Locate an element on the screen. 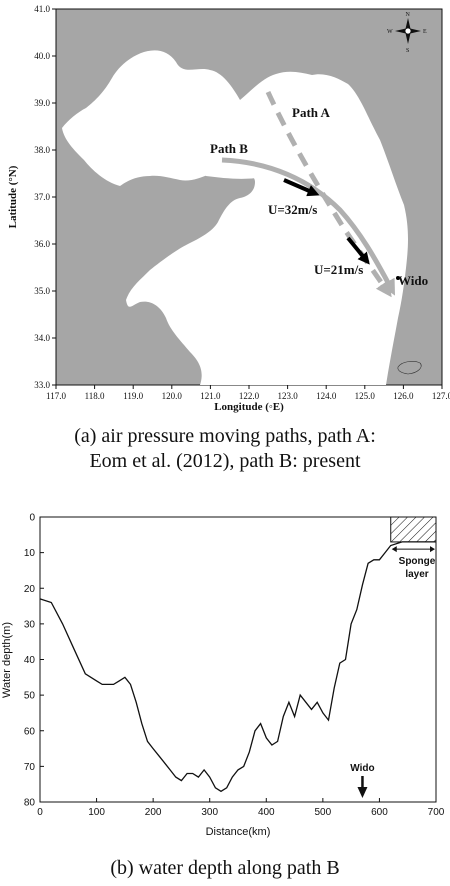  map-xtick-label: 124.0 is located at coordinates (326, 396).